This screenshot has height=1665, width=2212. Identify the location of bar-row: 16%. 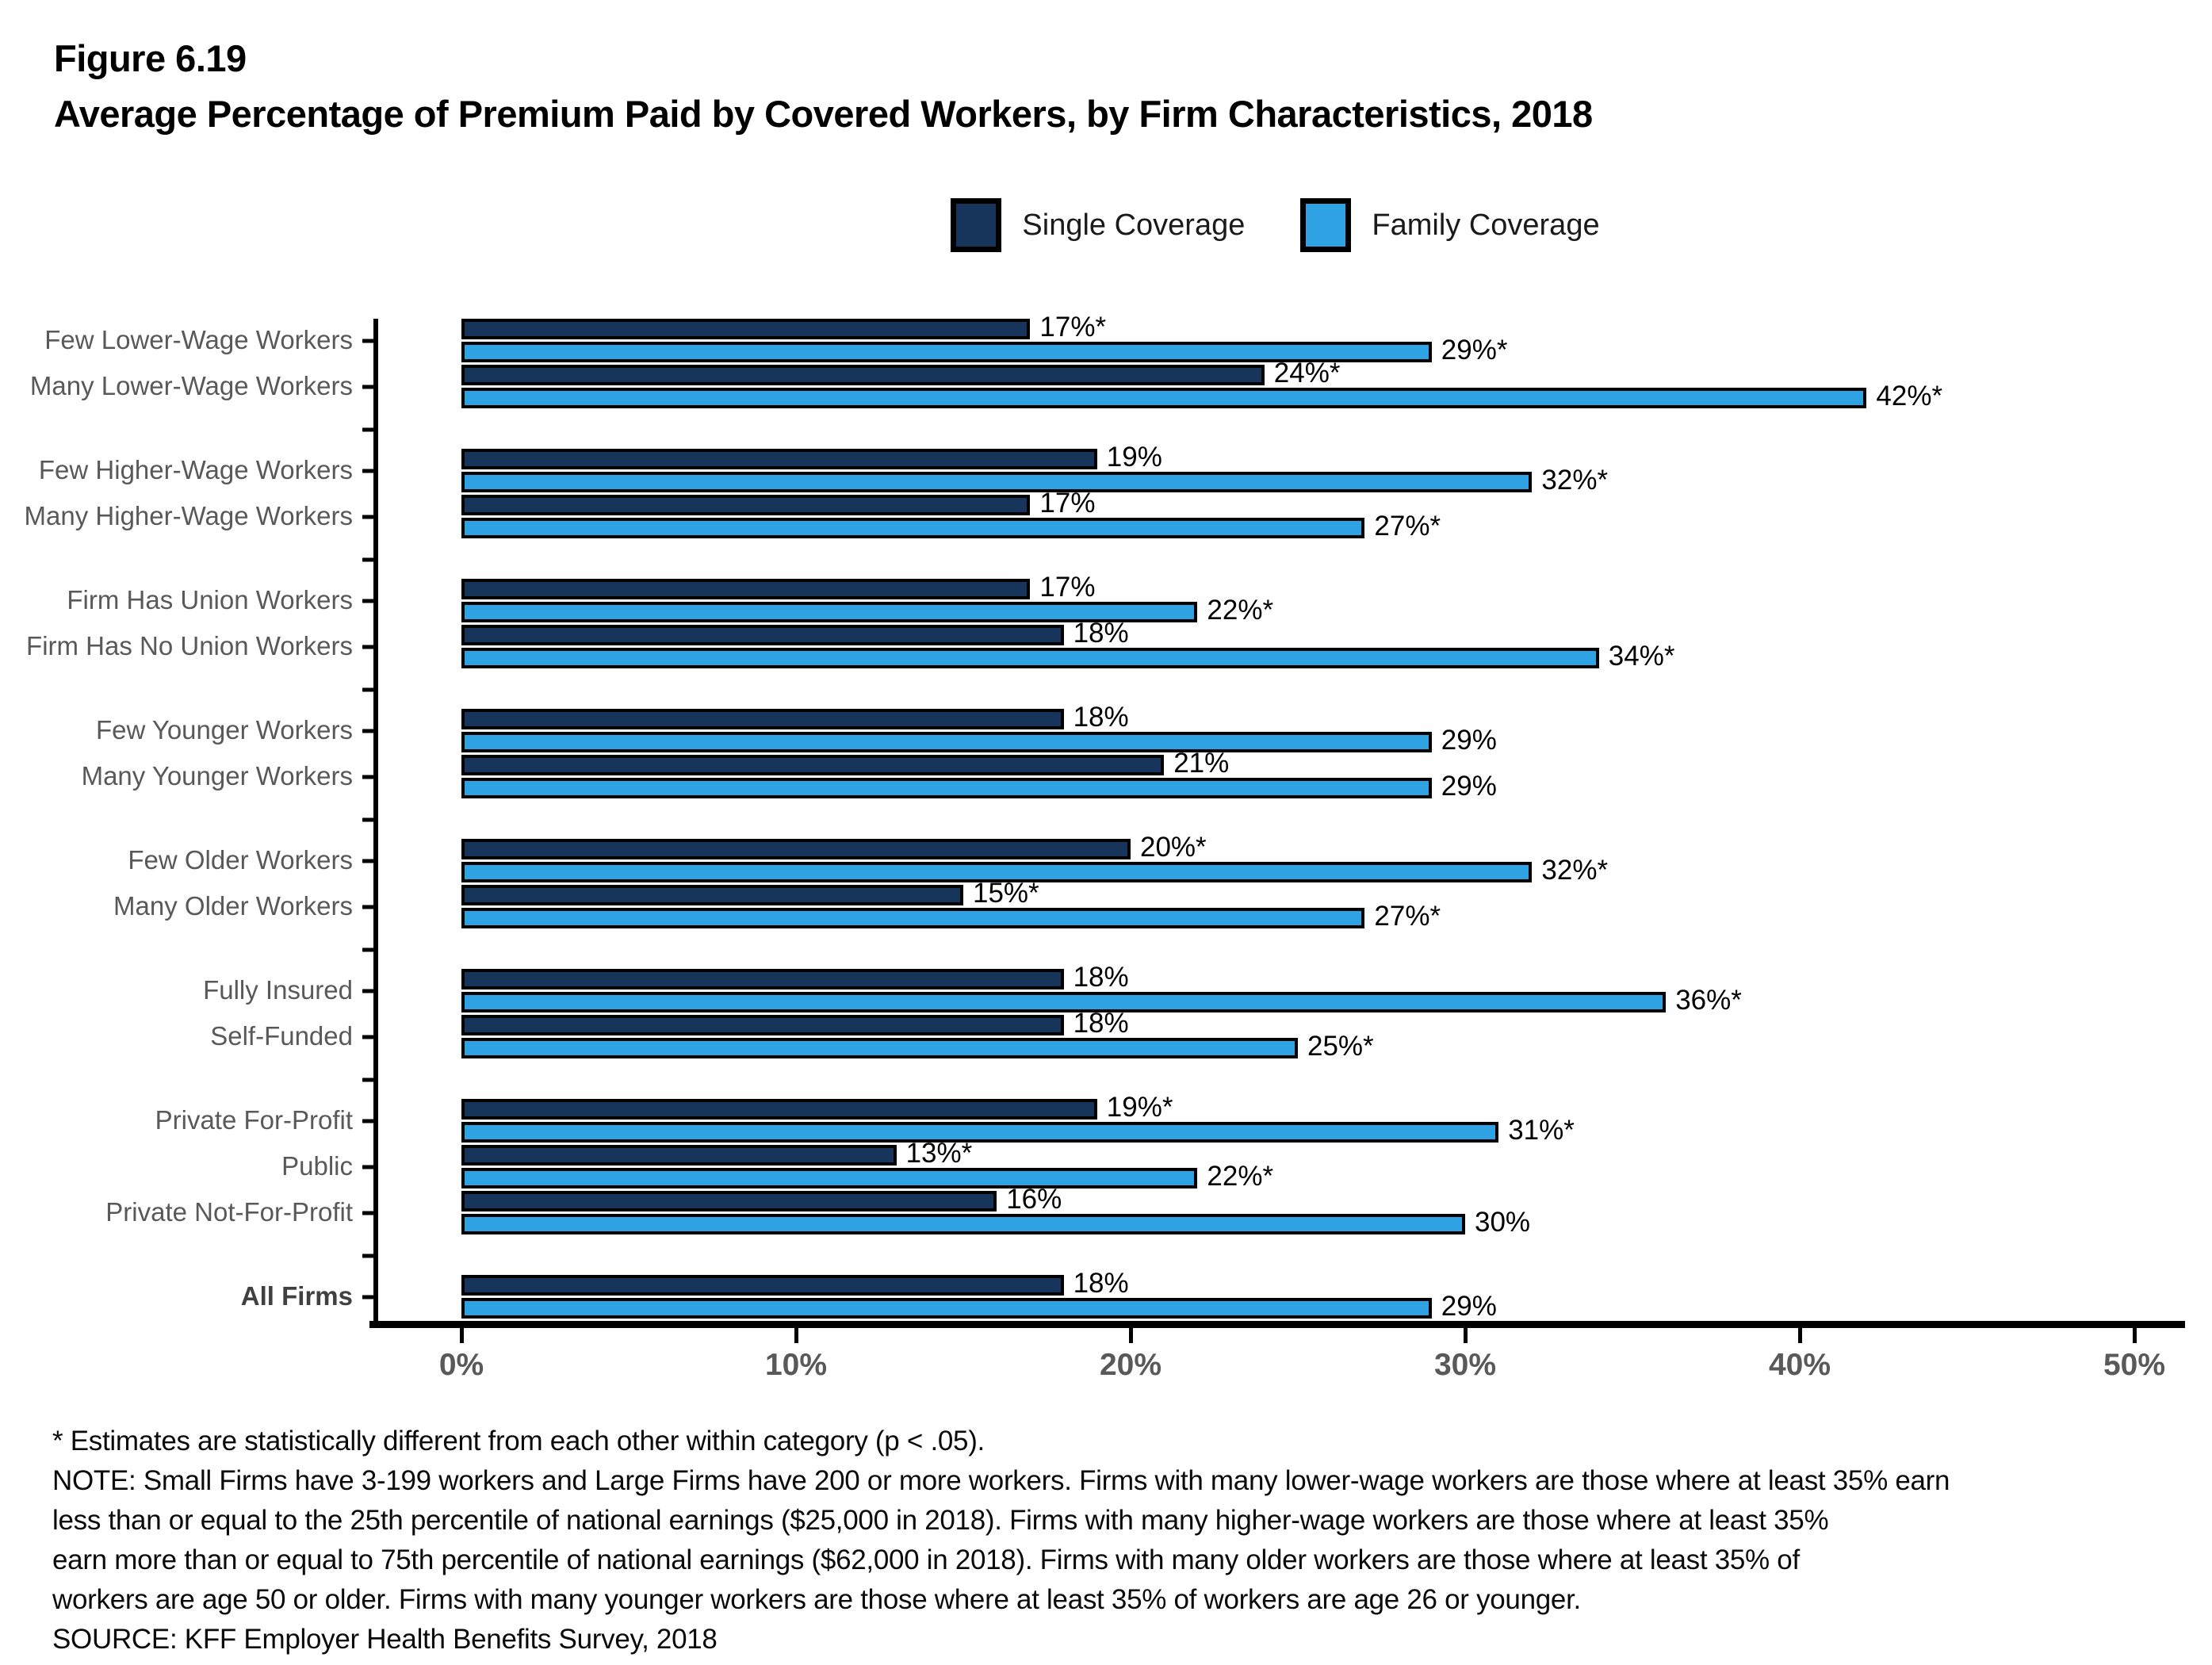
(995, 1199).